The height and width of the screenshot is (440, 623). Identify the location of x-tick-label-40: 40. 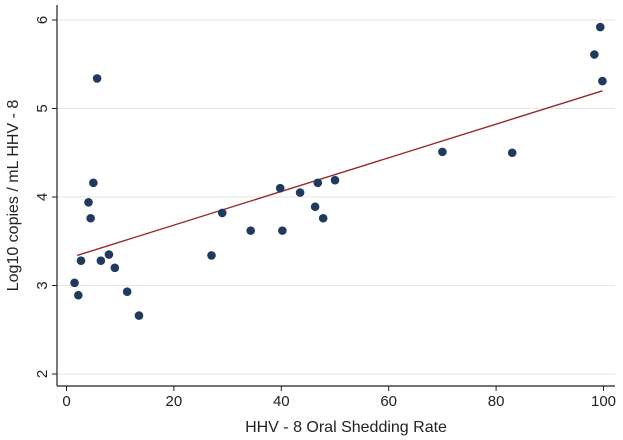
(281, 401).